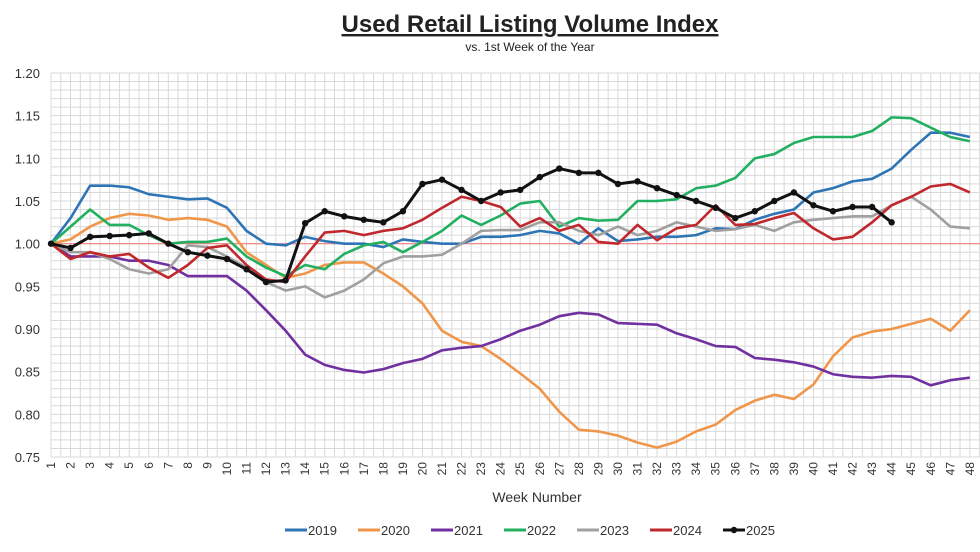 This screenshot has width=980, height=552. What do you see at coordinates (774, 469) in the screenshot?
I see `x-tick-label: 38` at bounding box center [774, 469].